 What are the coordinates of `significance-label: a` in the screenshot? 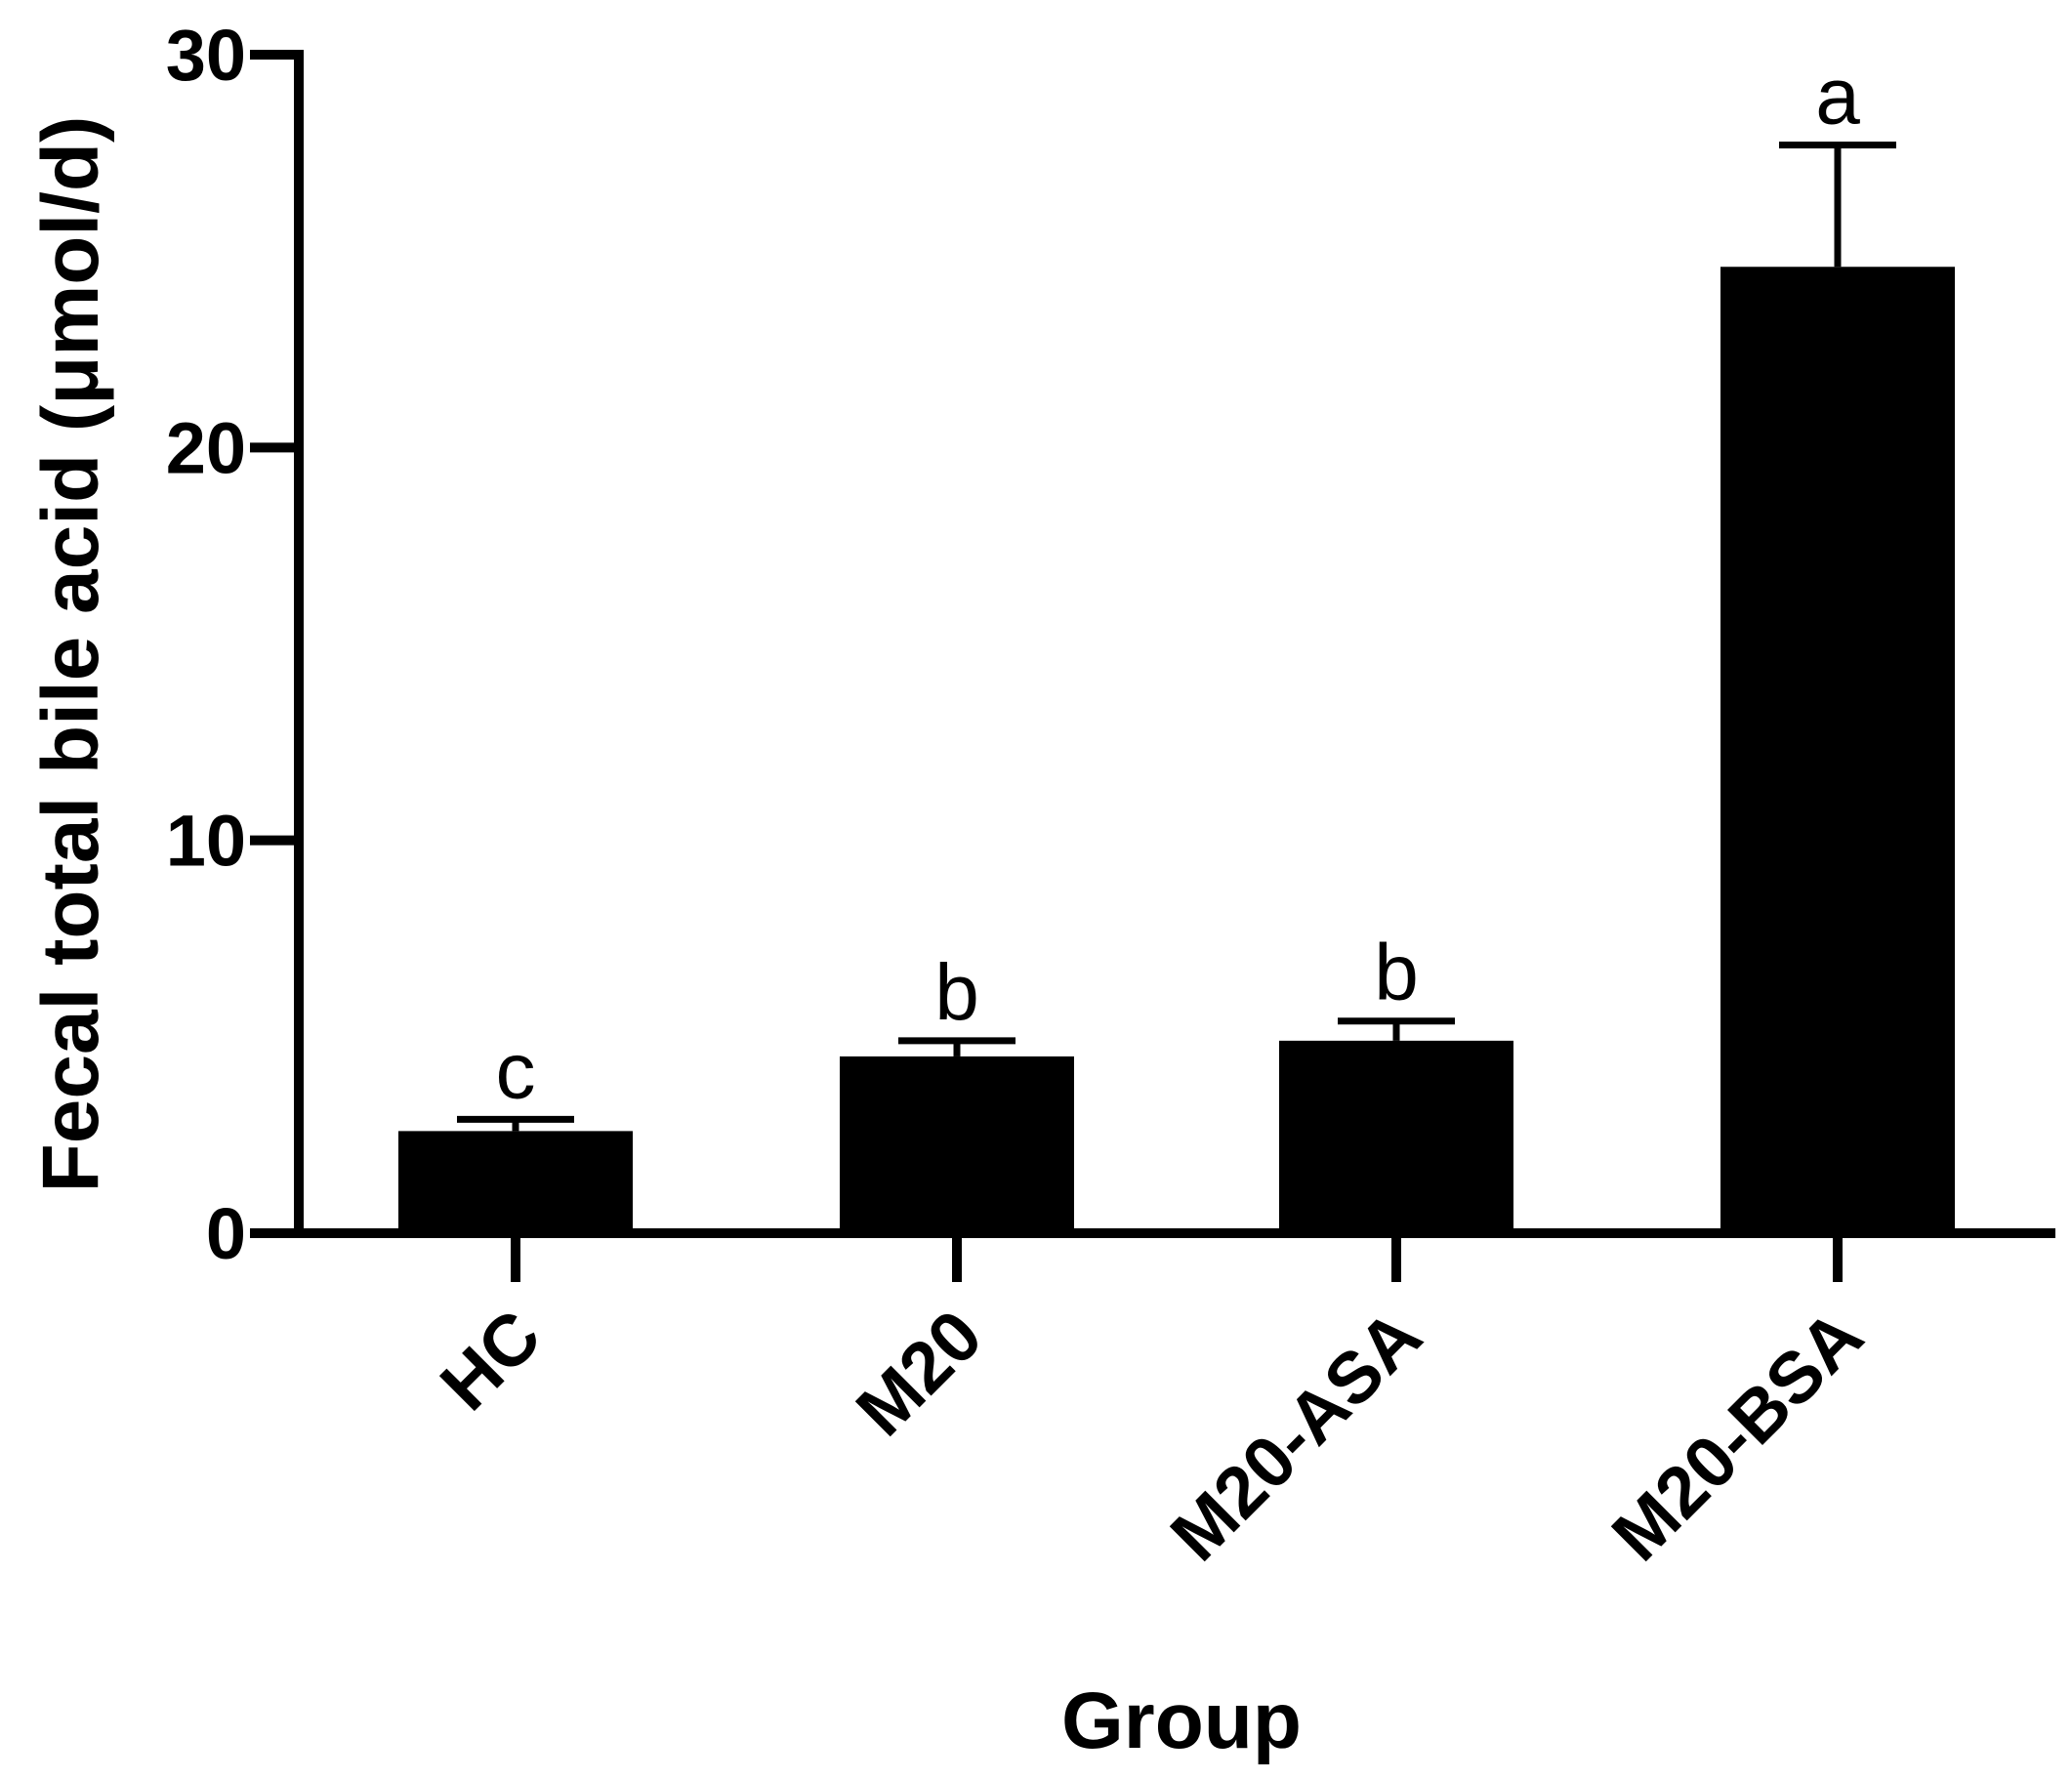 It's located at (1837, 97).